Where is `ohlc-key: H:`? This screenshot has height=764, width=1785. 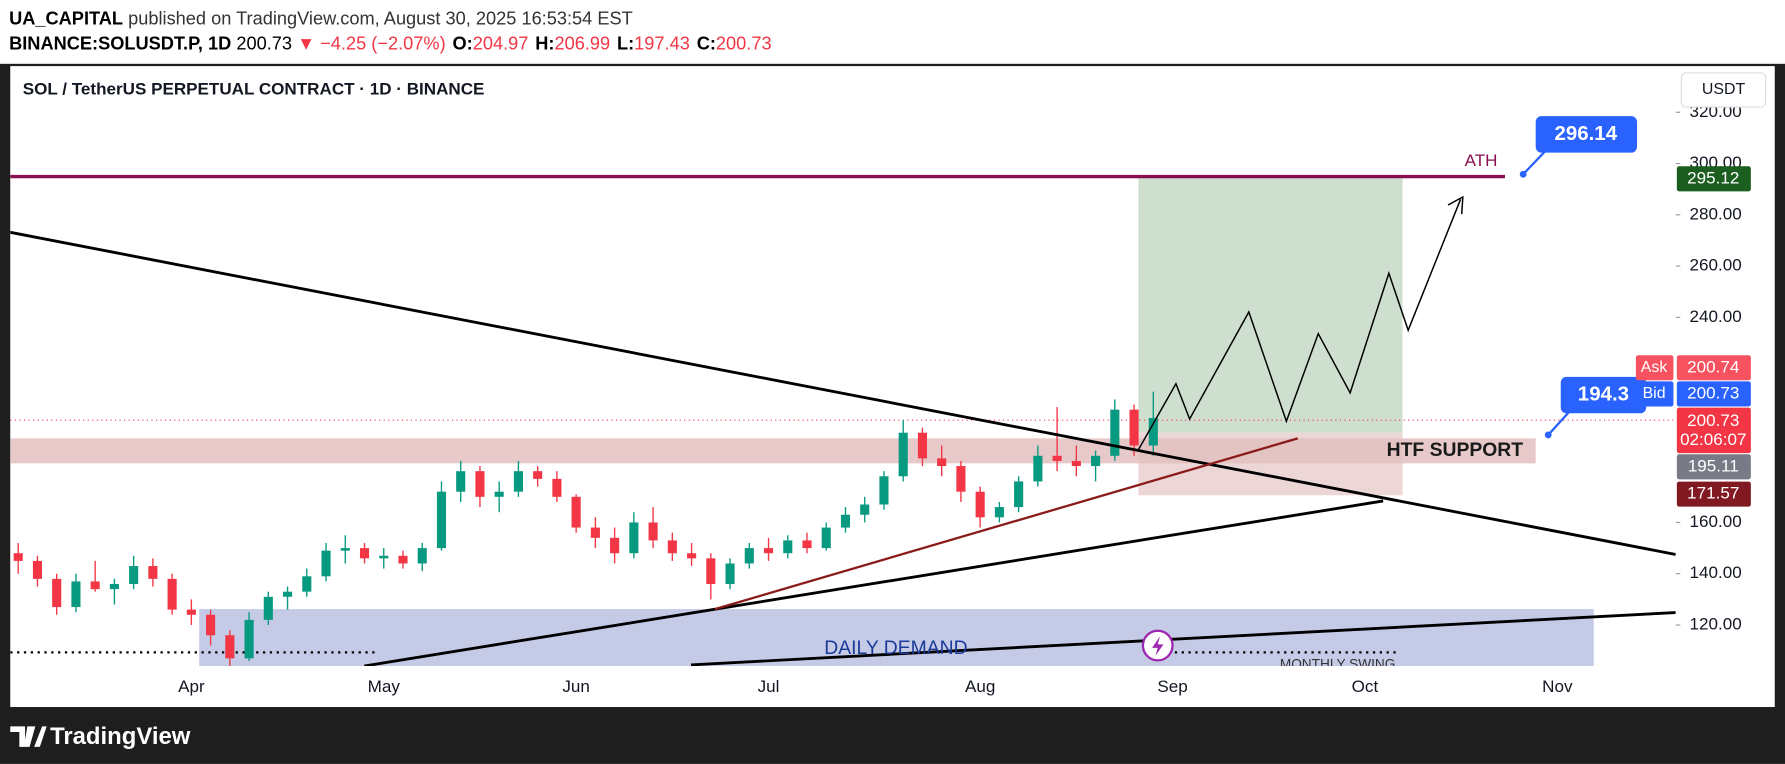
ohlc-key: H: is located at coordinates (544, 43).